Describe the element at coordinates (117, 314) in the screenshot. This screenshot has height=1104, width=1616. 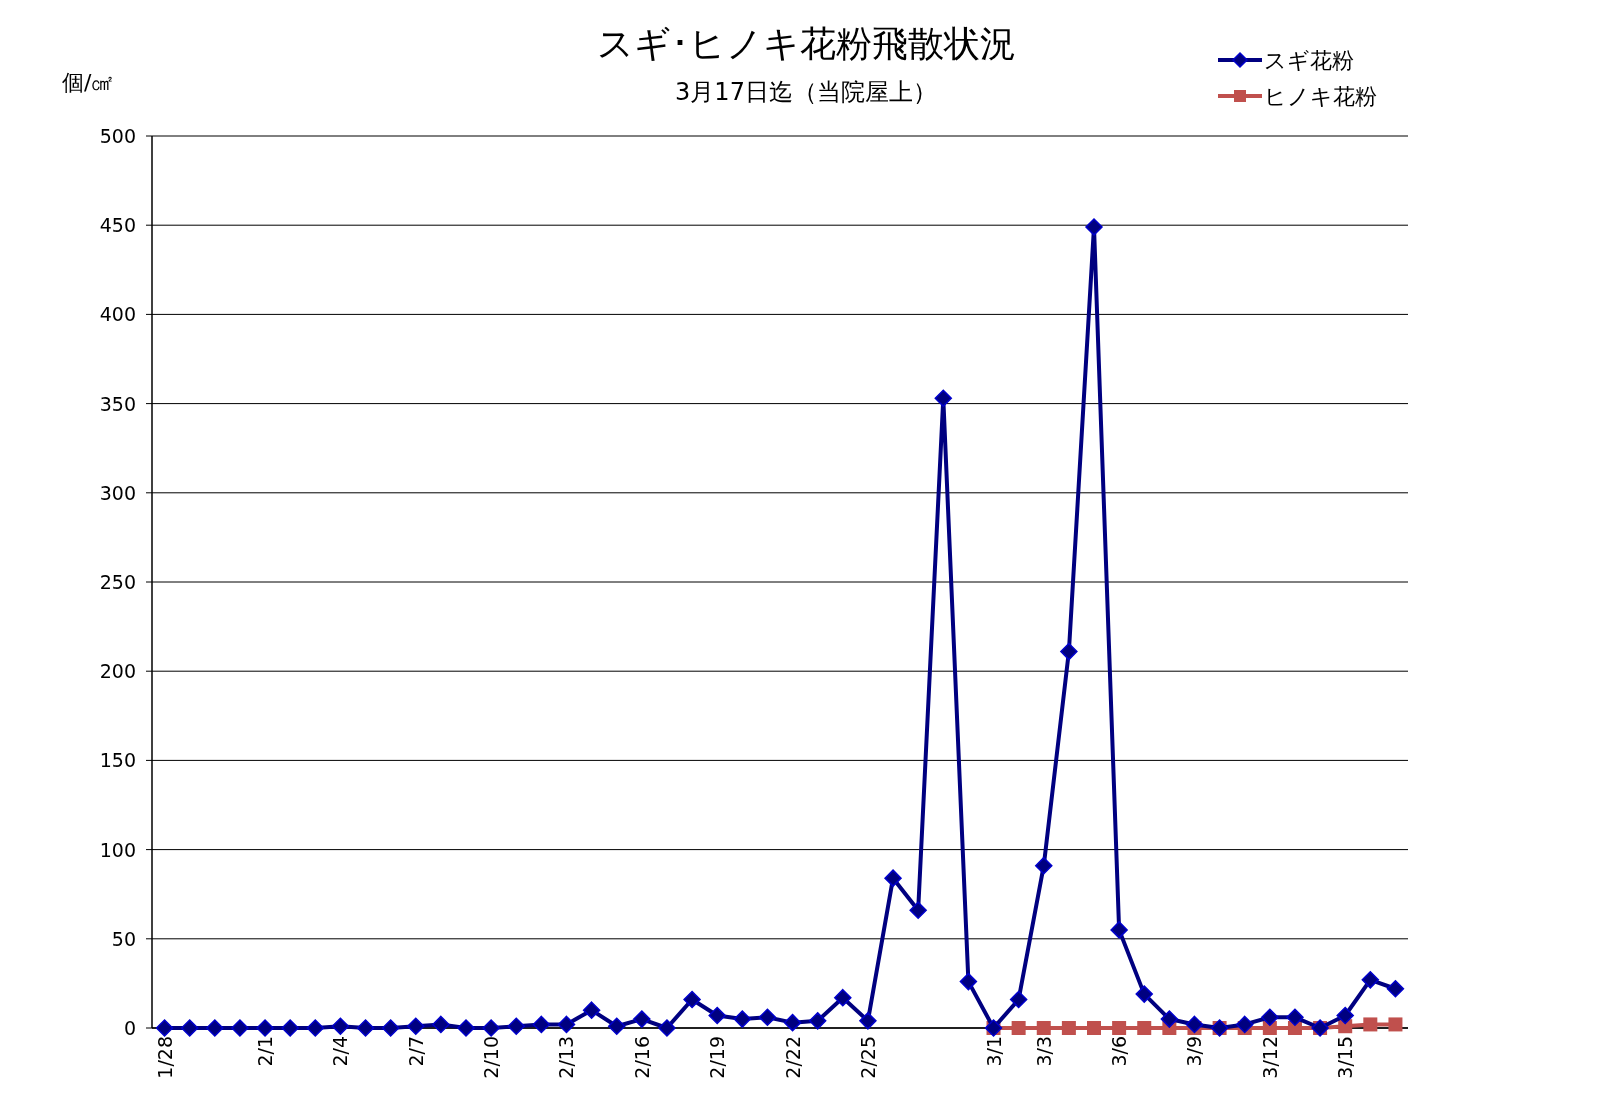
I see `y-tick-label: 400` at that location.